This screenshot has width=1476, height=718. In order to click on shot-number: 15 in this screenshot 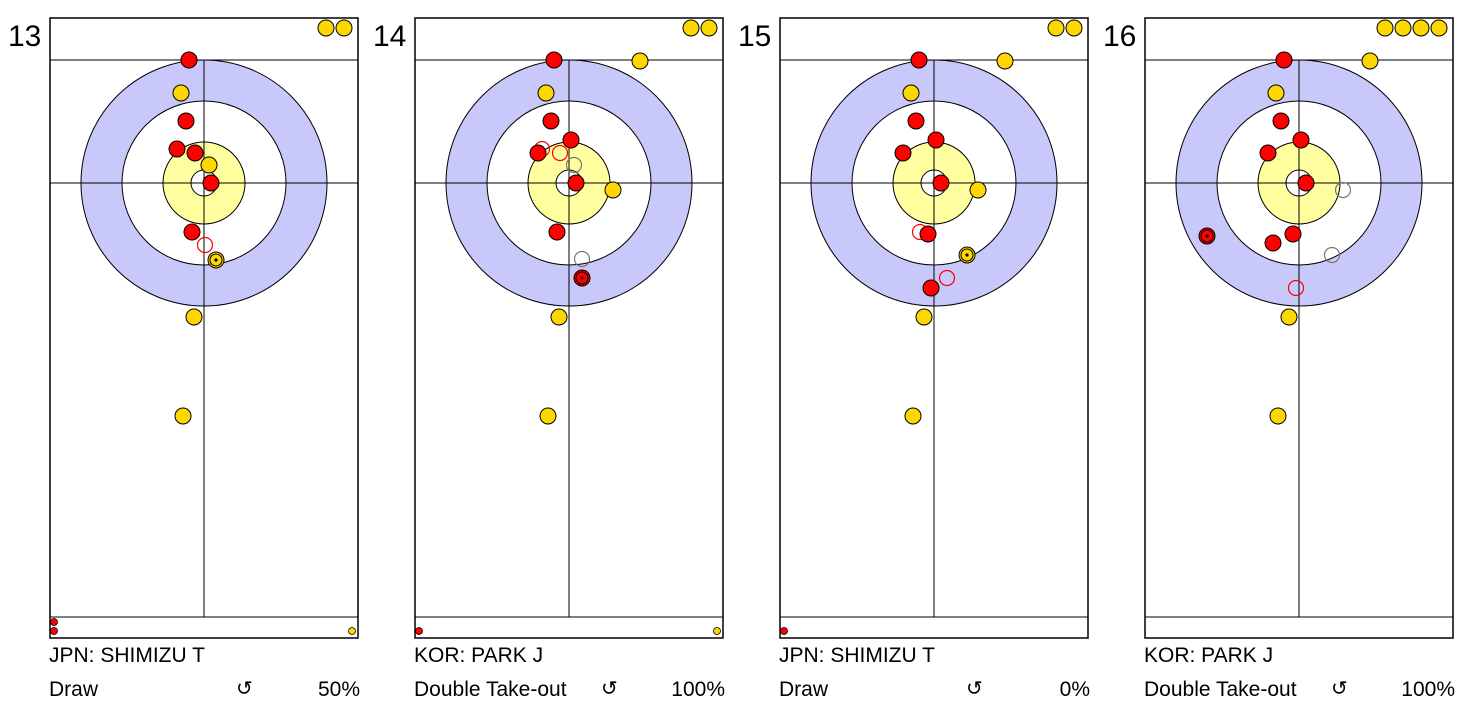, I will do `click(755, 36)`.